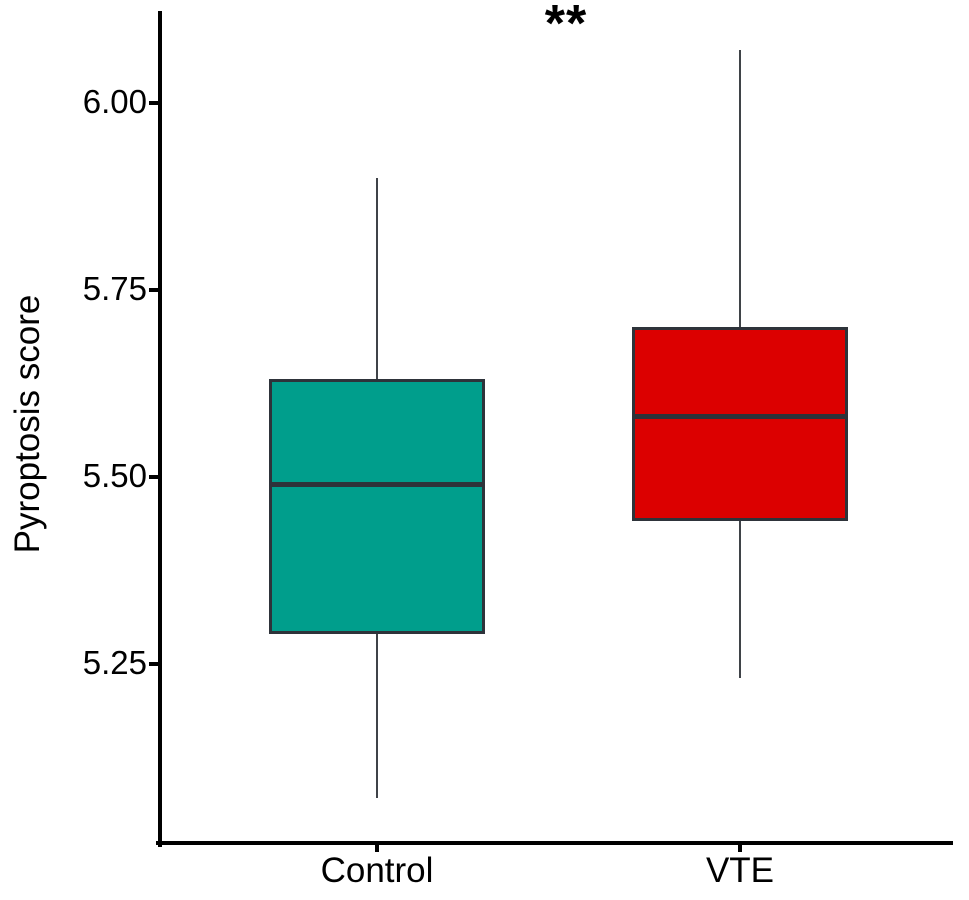 Image resolution: width=969 pixels, height=900 pixels. Describe the element at coordinates (740, 848) in the screenshot. I see `x-axis-tick-vte` at that location.